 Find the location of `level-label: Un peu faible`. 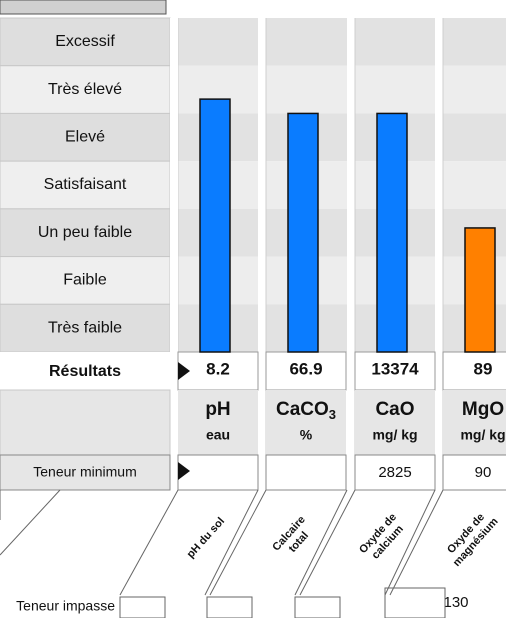

level-label: Un peu faible is located at coordinates (85, 232).